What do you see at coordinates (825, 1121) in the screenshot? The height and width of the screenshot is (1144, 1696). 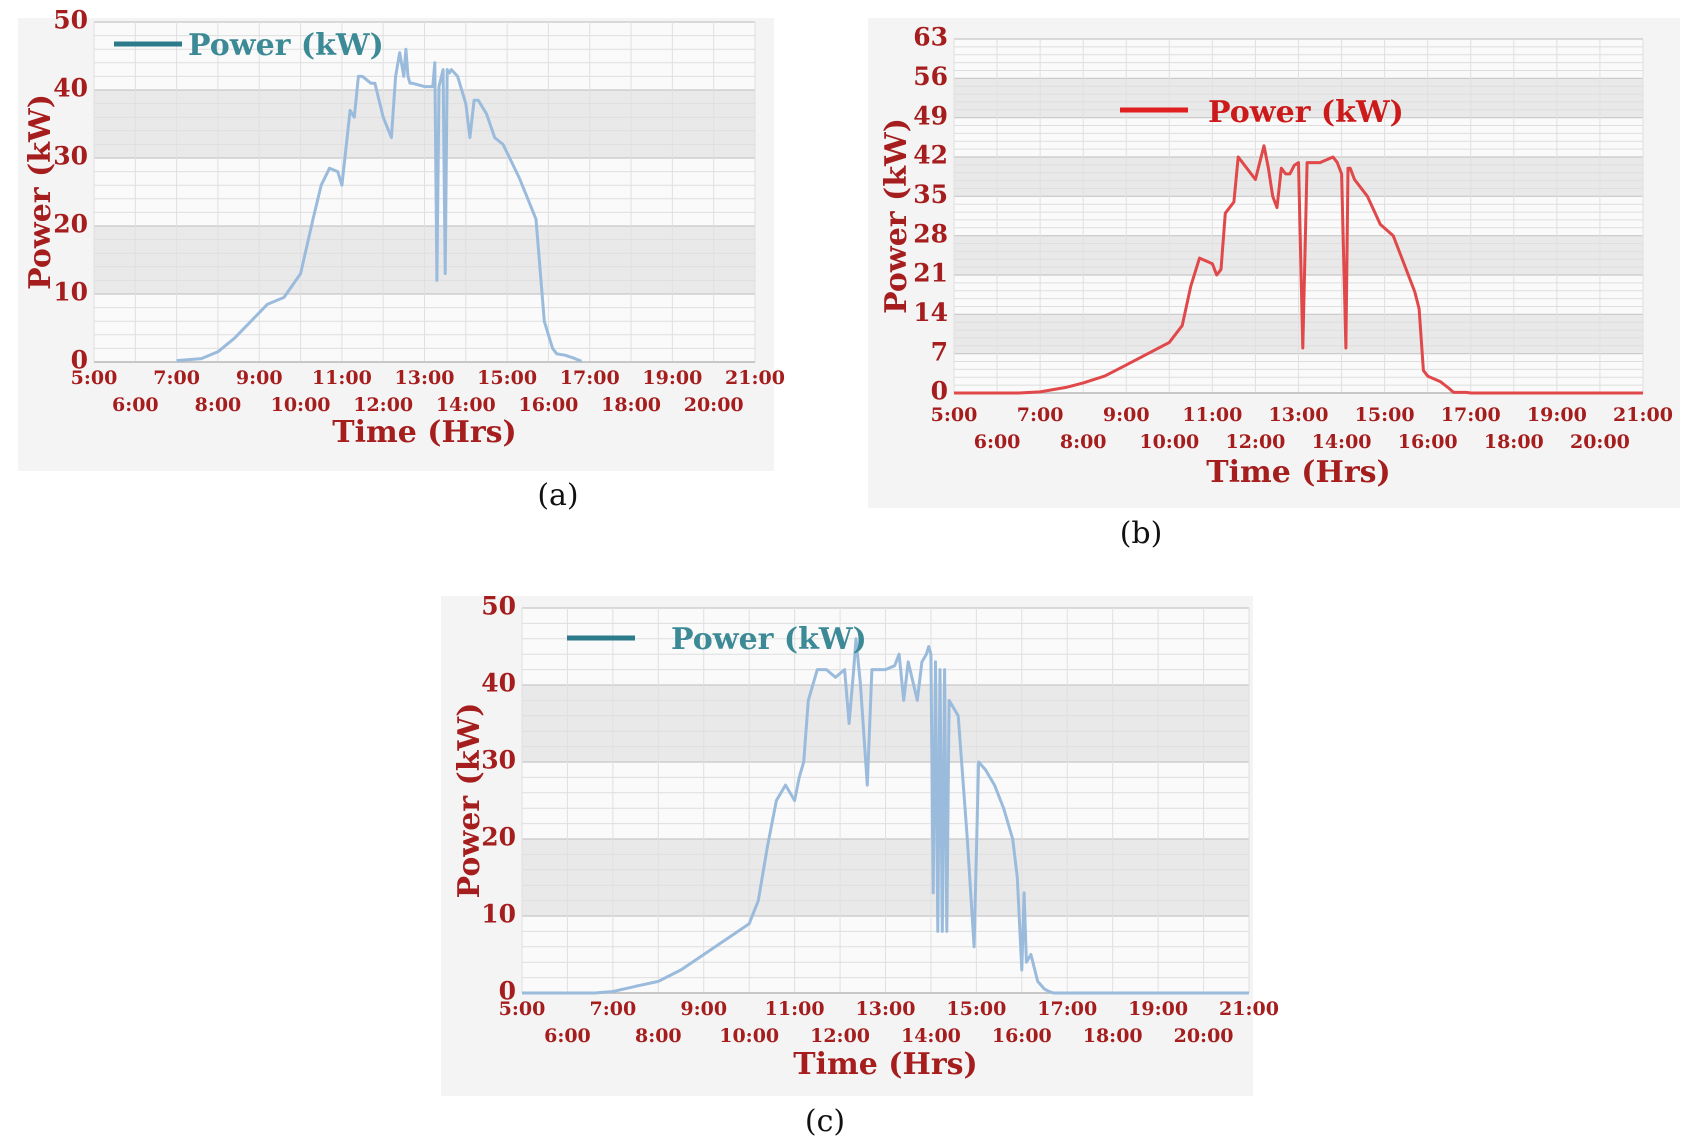 I see `caption-c: (c)` at bounding box center [825, 1121].